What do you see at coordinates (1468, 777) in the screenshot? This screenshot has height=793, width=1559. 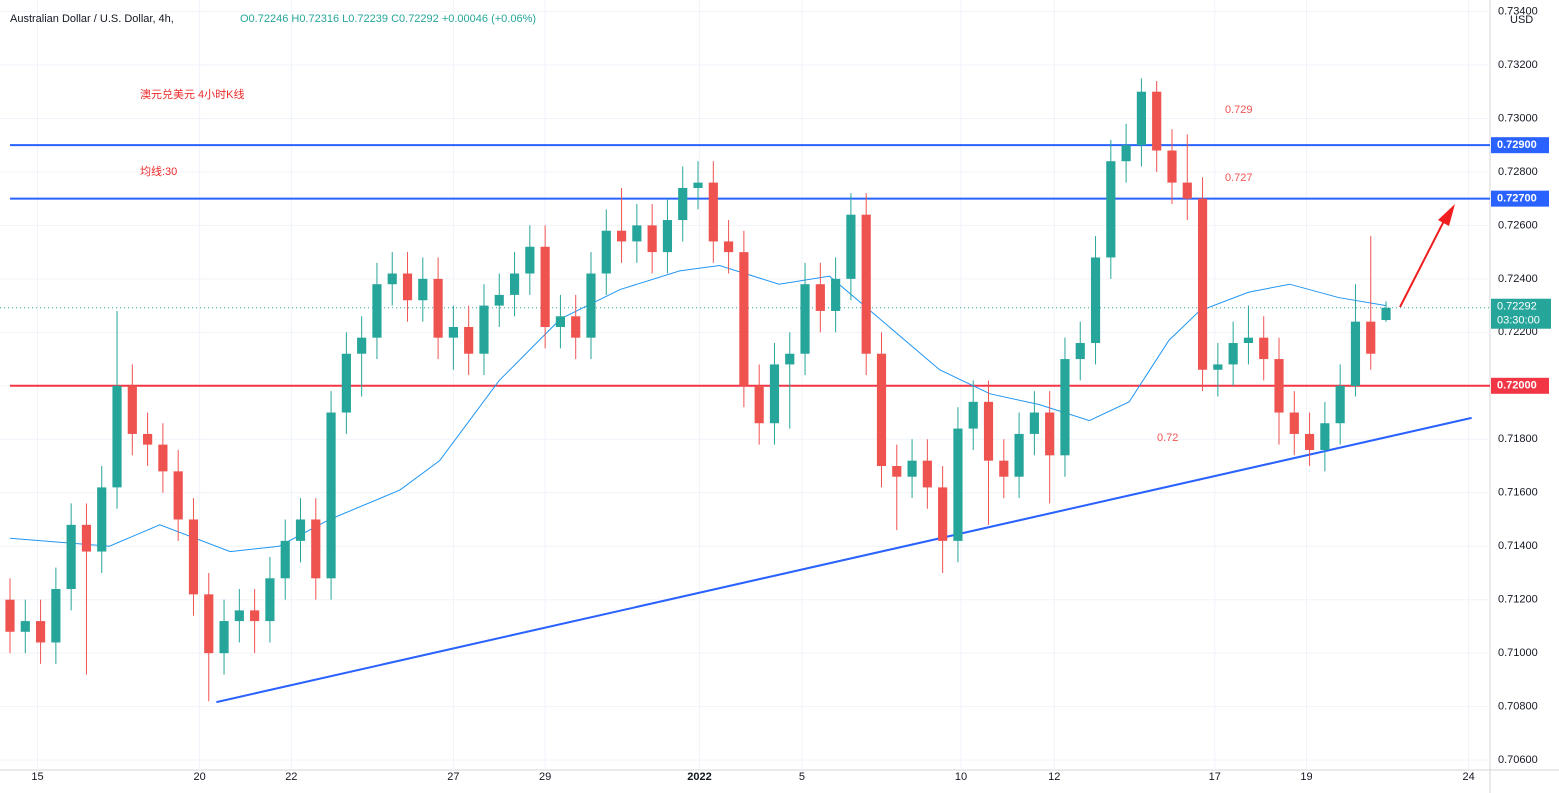 I see `x-tick-label: 24` at bounding box center [1468, 777].